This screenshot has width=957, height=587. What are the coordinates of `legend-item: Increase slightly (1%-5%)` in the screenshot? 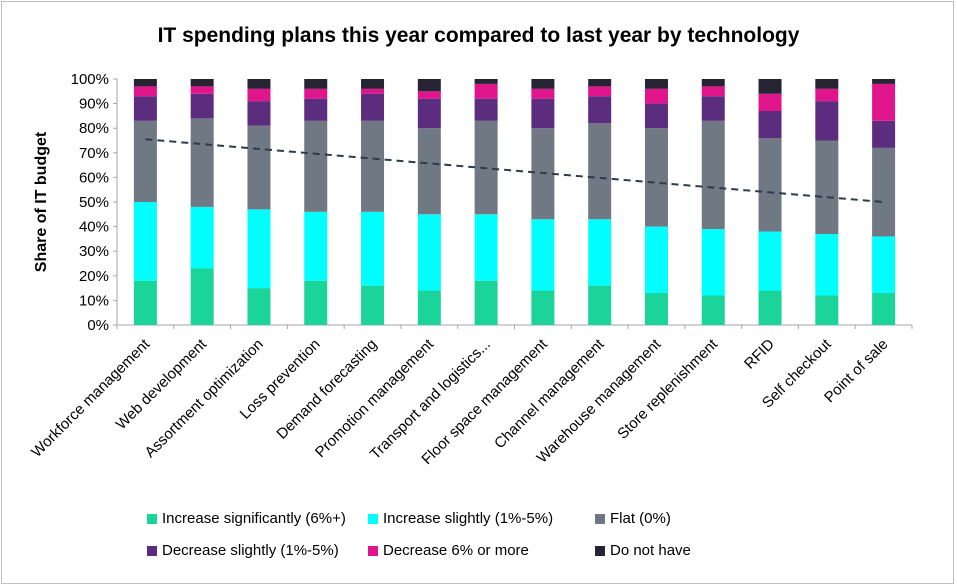 It's located at (460, 518).